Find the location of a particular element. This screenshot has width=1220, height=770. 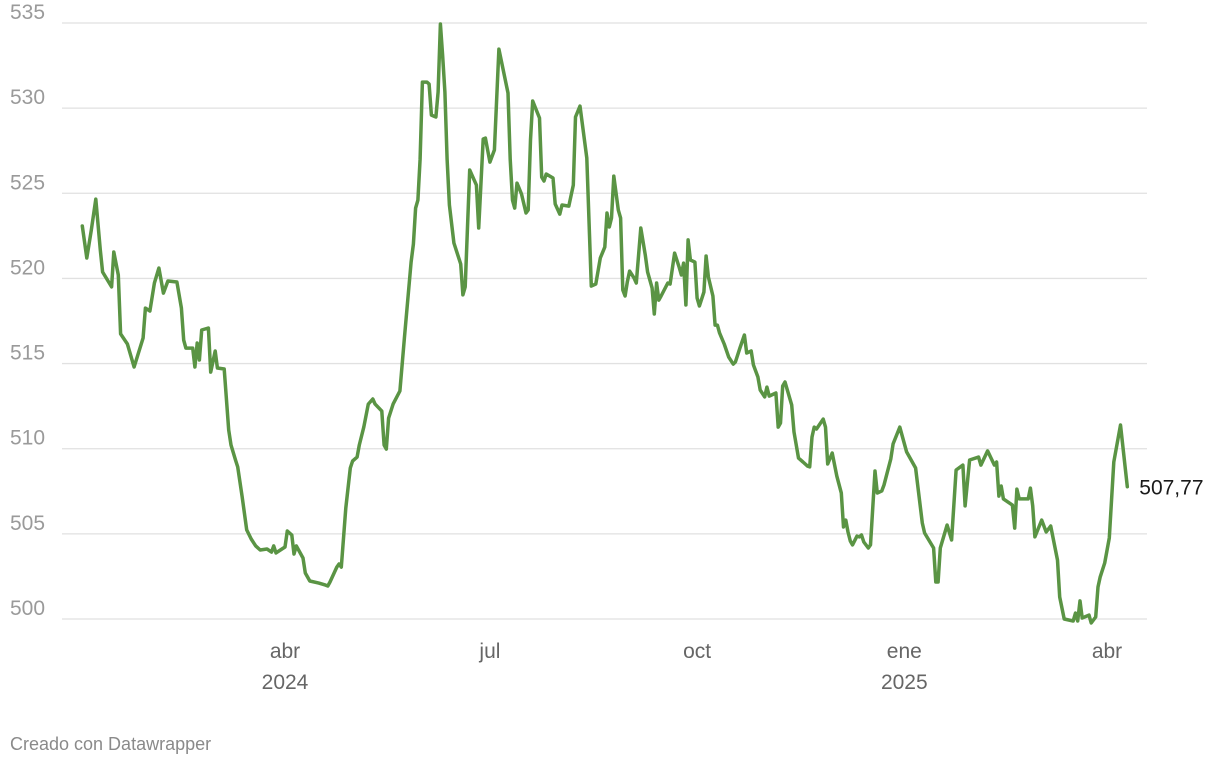

y-tick-label: 510 is located at coordinates (27, 438).